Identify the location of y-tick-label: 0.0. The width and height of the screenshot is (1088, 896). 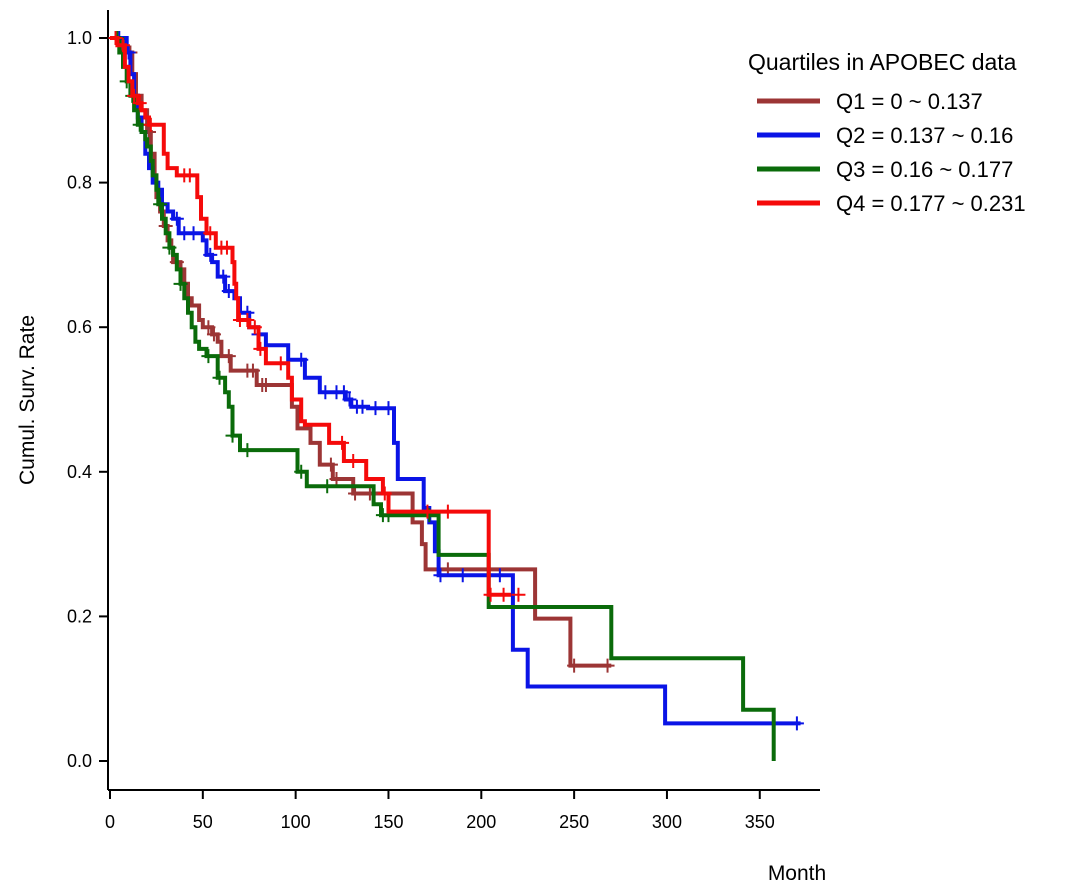
(79, 761).